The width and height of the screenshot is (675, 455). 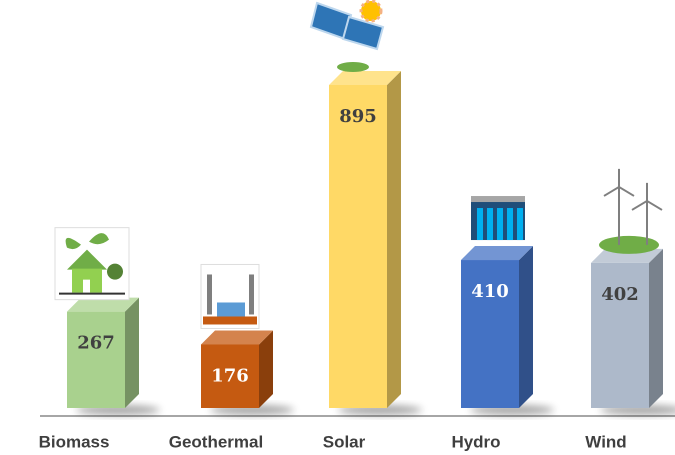 I want to click on x-tick-label: Solar, so click(x=344, y=441).